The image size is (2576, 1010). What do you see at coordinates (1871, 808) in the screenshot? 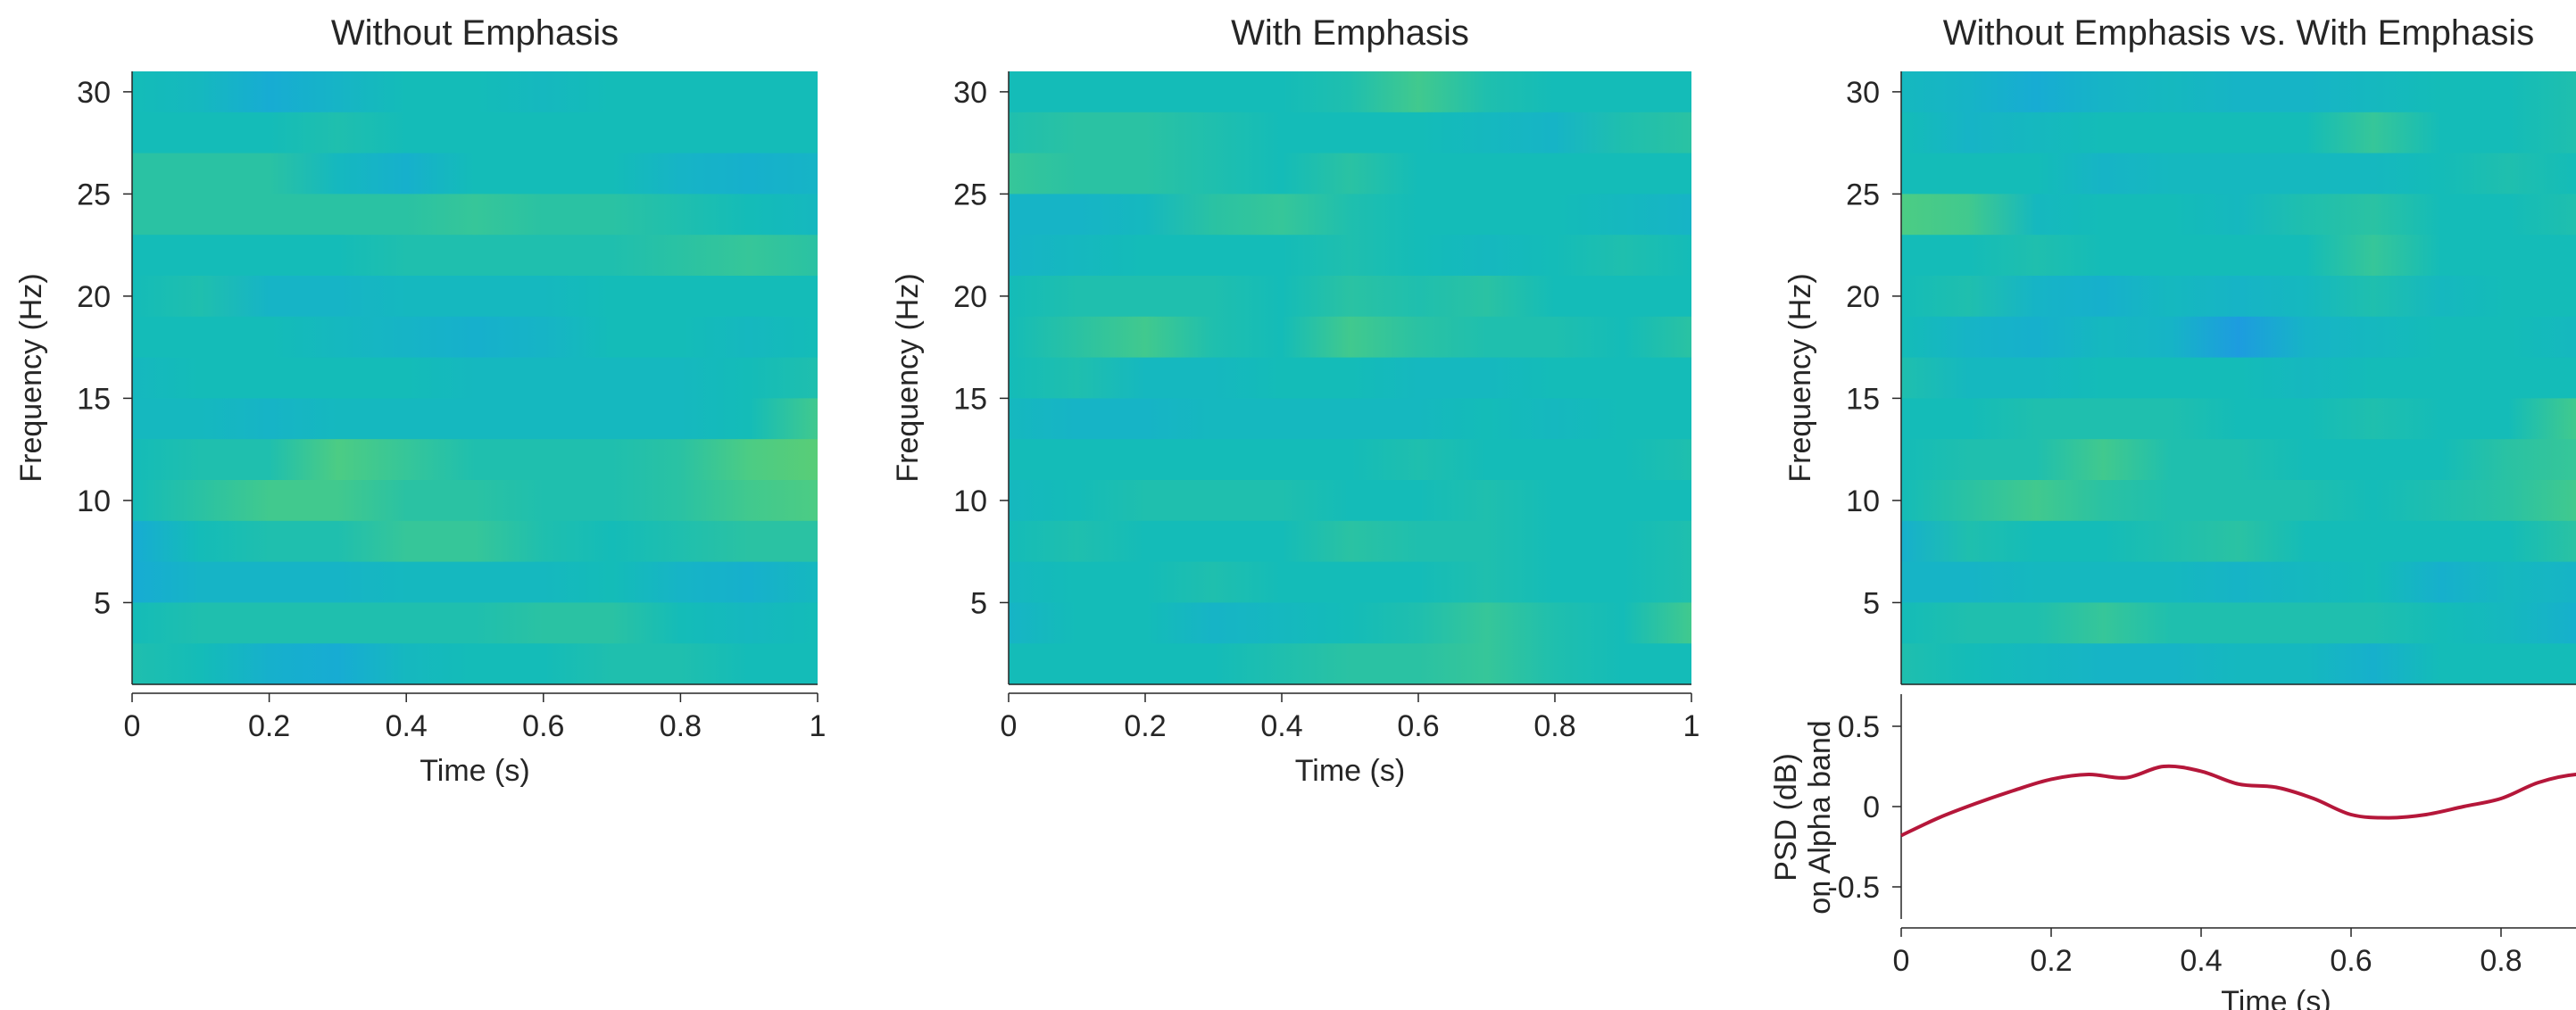
I see `y-tick-label: 0` at bounding box center [1871, 808].